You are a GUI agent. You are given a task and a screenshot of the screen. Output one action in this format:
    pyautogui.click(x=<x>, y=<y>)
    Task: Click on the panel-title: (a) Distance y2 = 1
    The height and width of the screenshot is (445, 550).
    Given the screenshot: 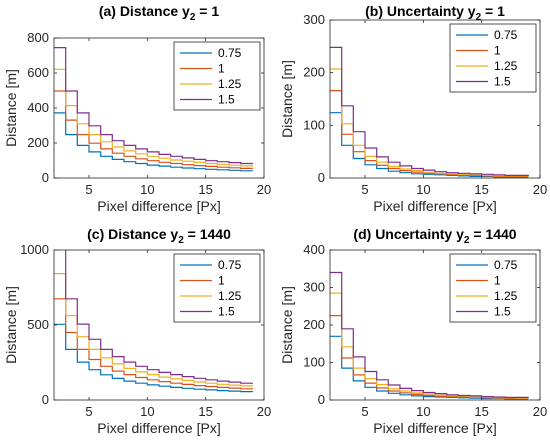 What is the action you would take?
    pyautogui.click(x=159, y=13)
    